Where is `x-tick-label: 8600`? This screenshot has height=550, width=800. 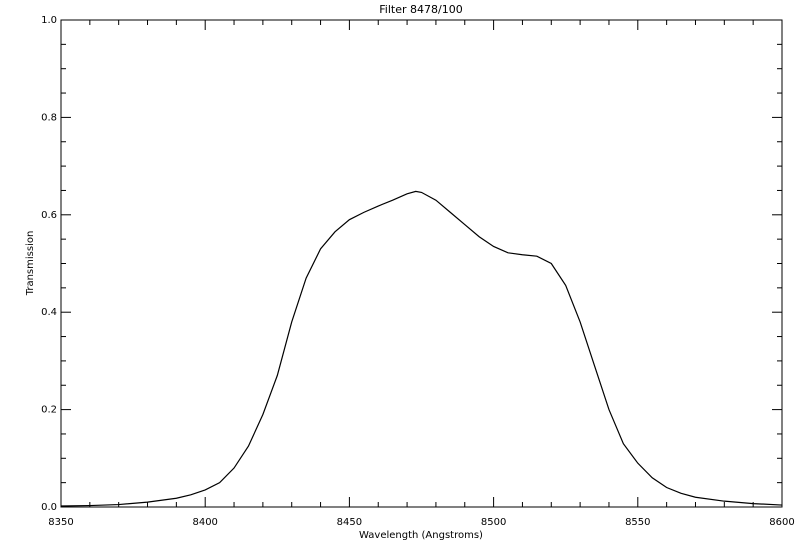 x-tick-label: 8600 is located at coordinates (781, 522).